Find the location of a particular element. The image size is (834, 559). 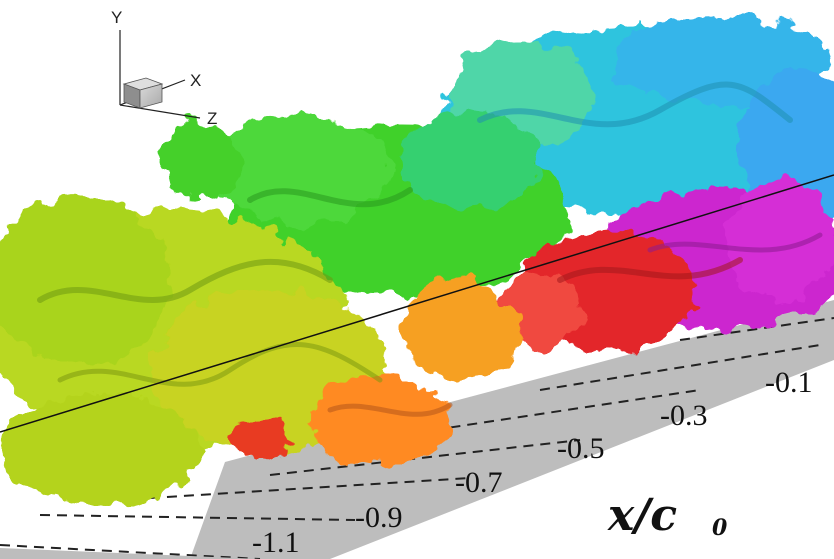

tick-label: -0.7 is located at coordinates (479, 482).